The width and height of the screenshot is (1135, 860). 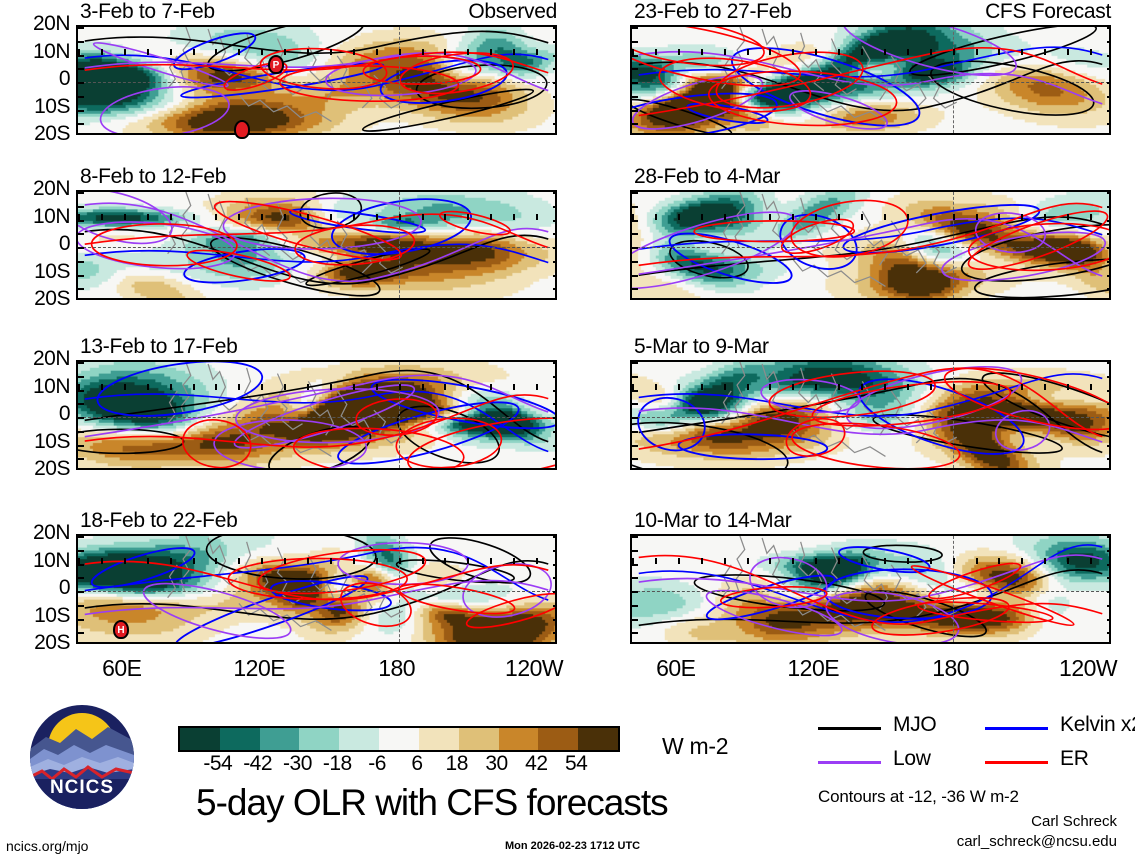 What do you see at coordinates (576, 763) in the screenshot?
I see `colorbar-tick: 54` at bounding box center [576, 763].